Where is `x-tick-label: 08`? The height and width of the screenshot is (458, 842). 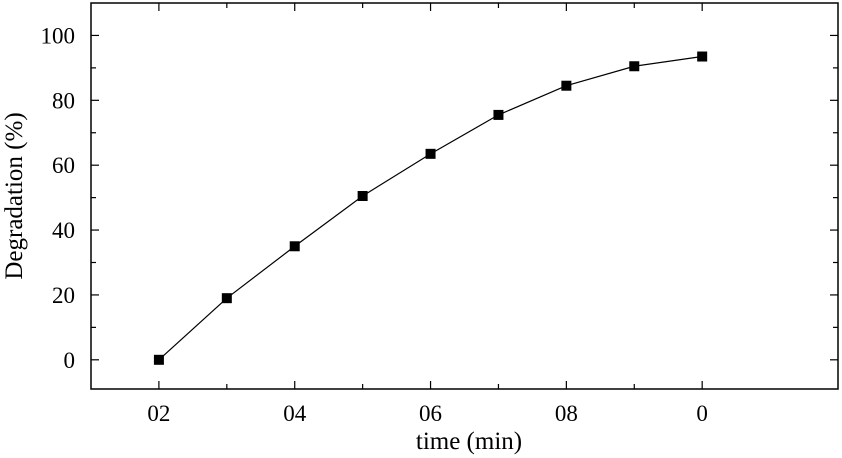
x-tick-label: 08 is located at coordinates (566, 413).